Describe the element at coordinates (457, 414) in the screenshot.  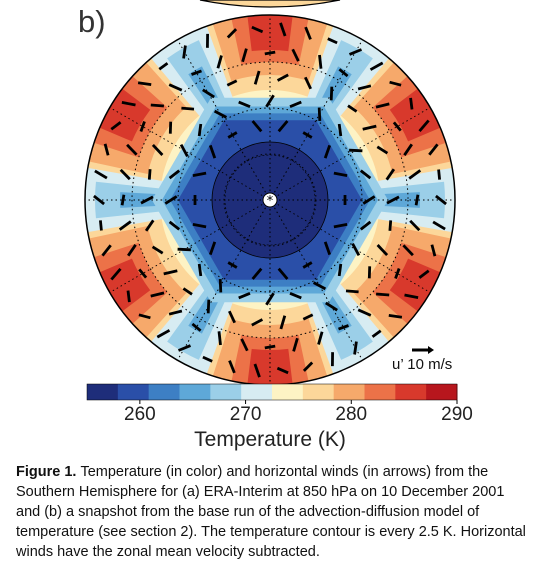
I see `colorbar-tick-label: 290` at that location.